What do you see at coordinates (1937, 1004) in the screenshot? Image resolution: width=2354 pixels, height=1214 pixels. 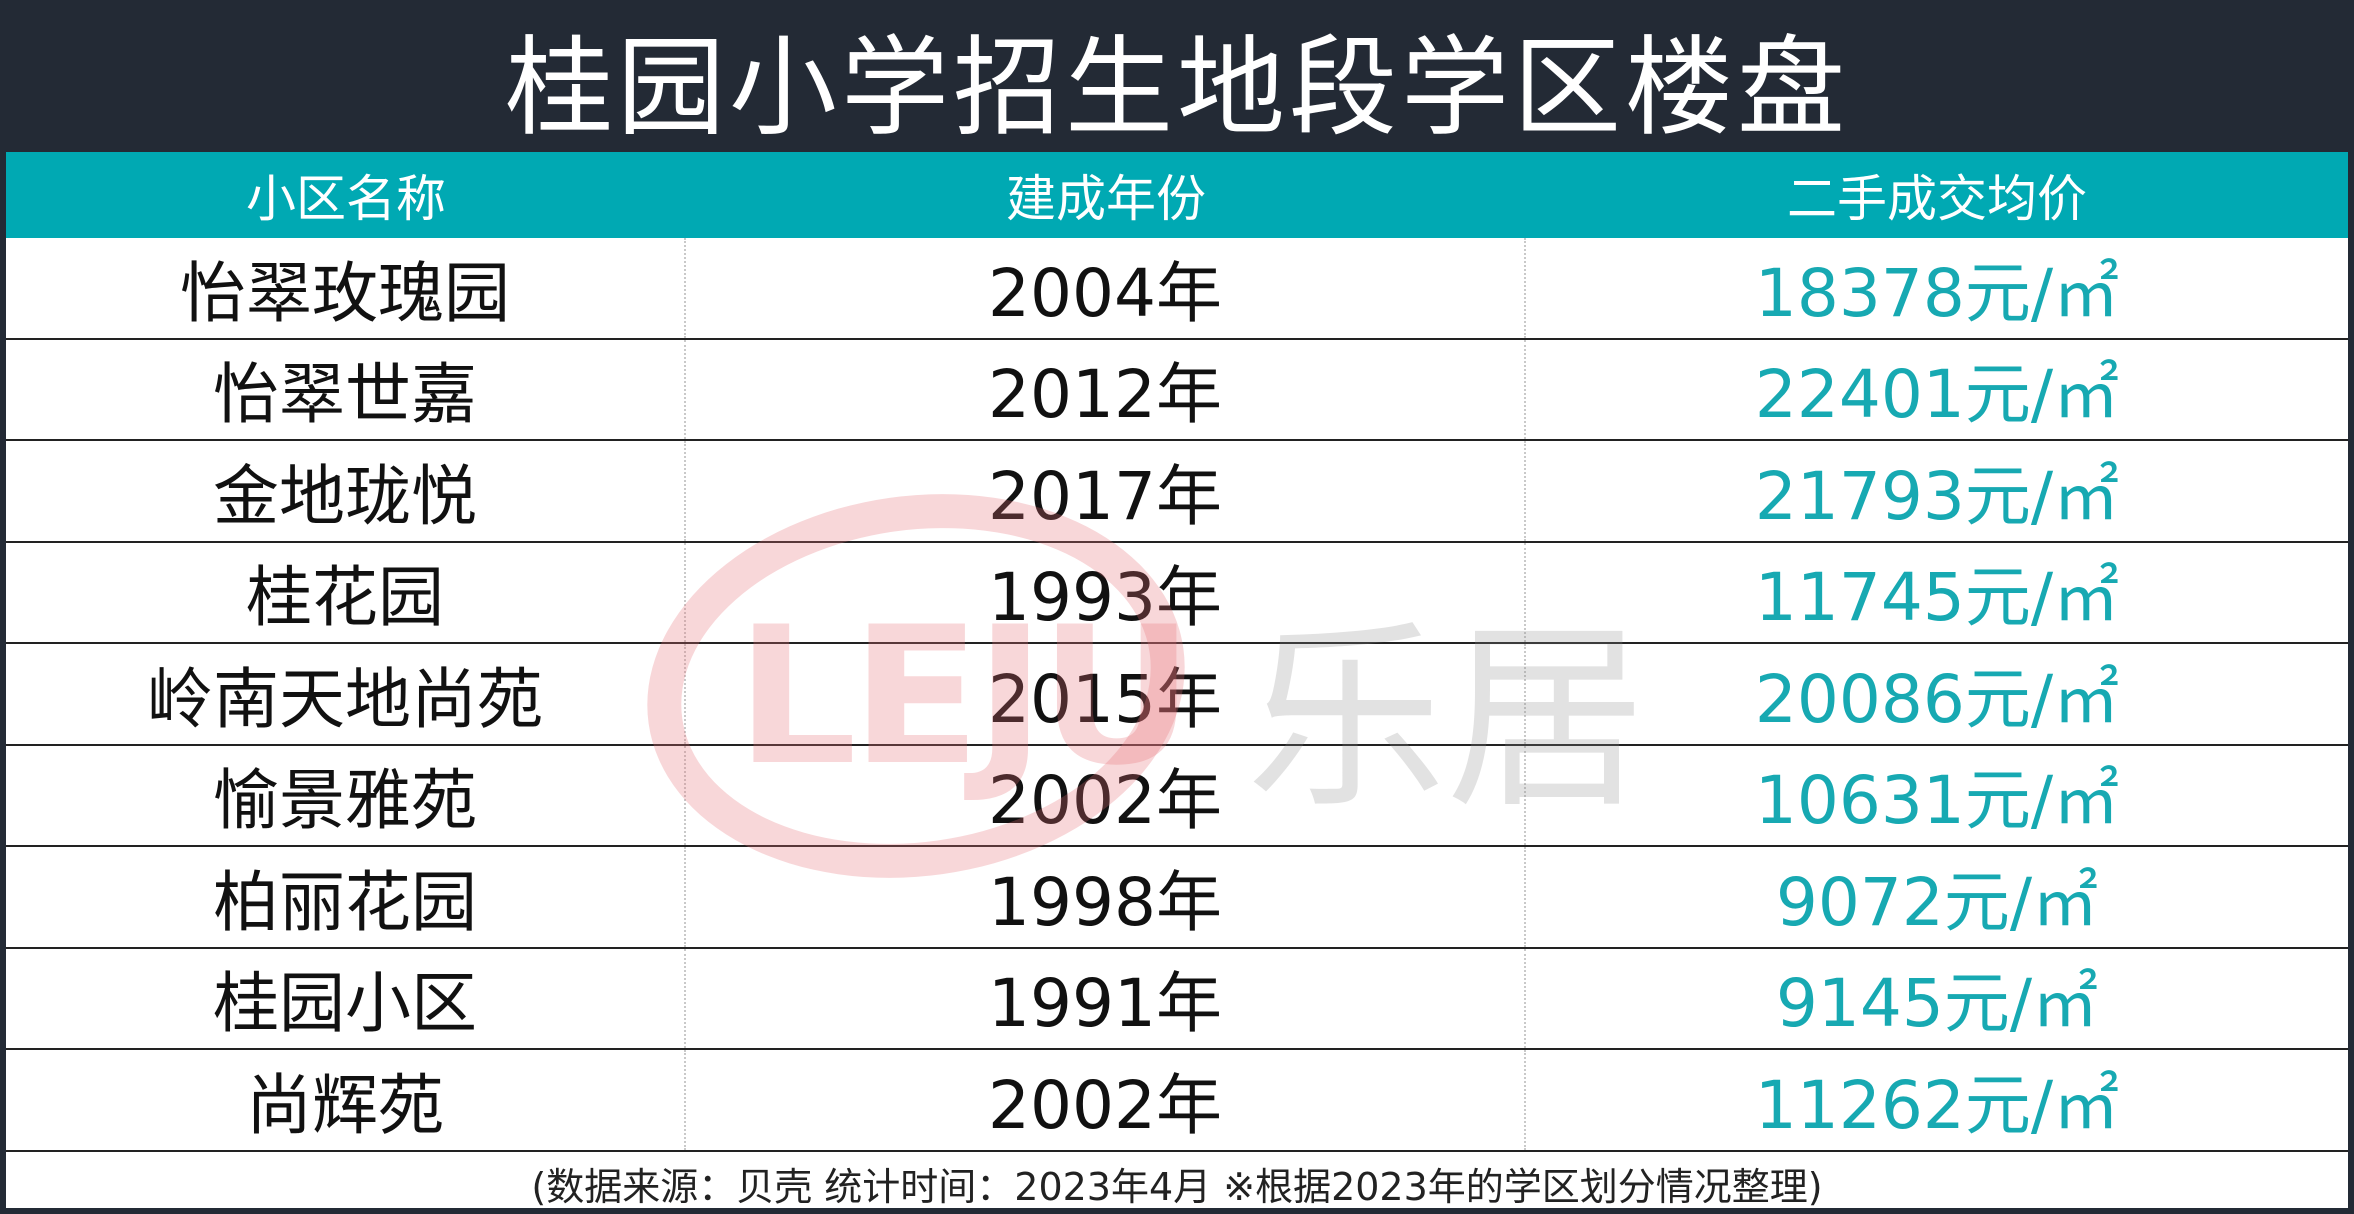 I see `cell-price: 9145元/㎡` at bounding box center [1937, 1004].